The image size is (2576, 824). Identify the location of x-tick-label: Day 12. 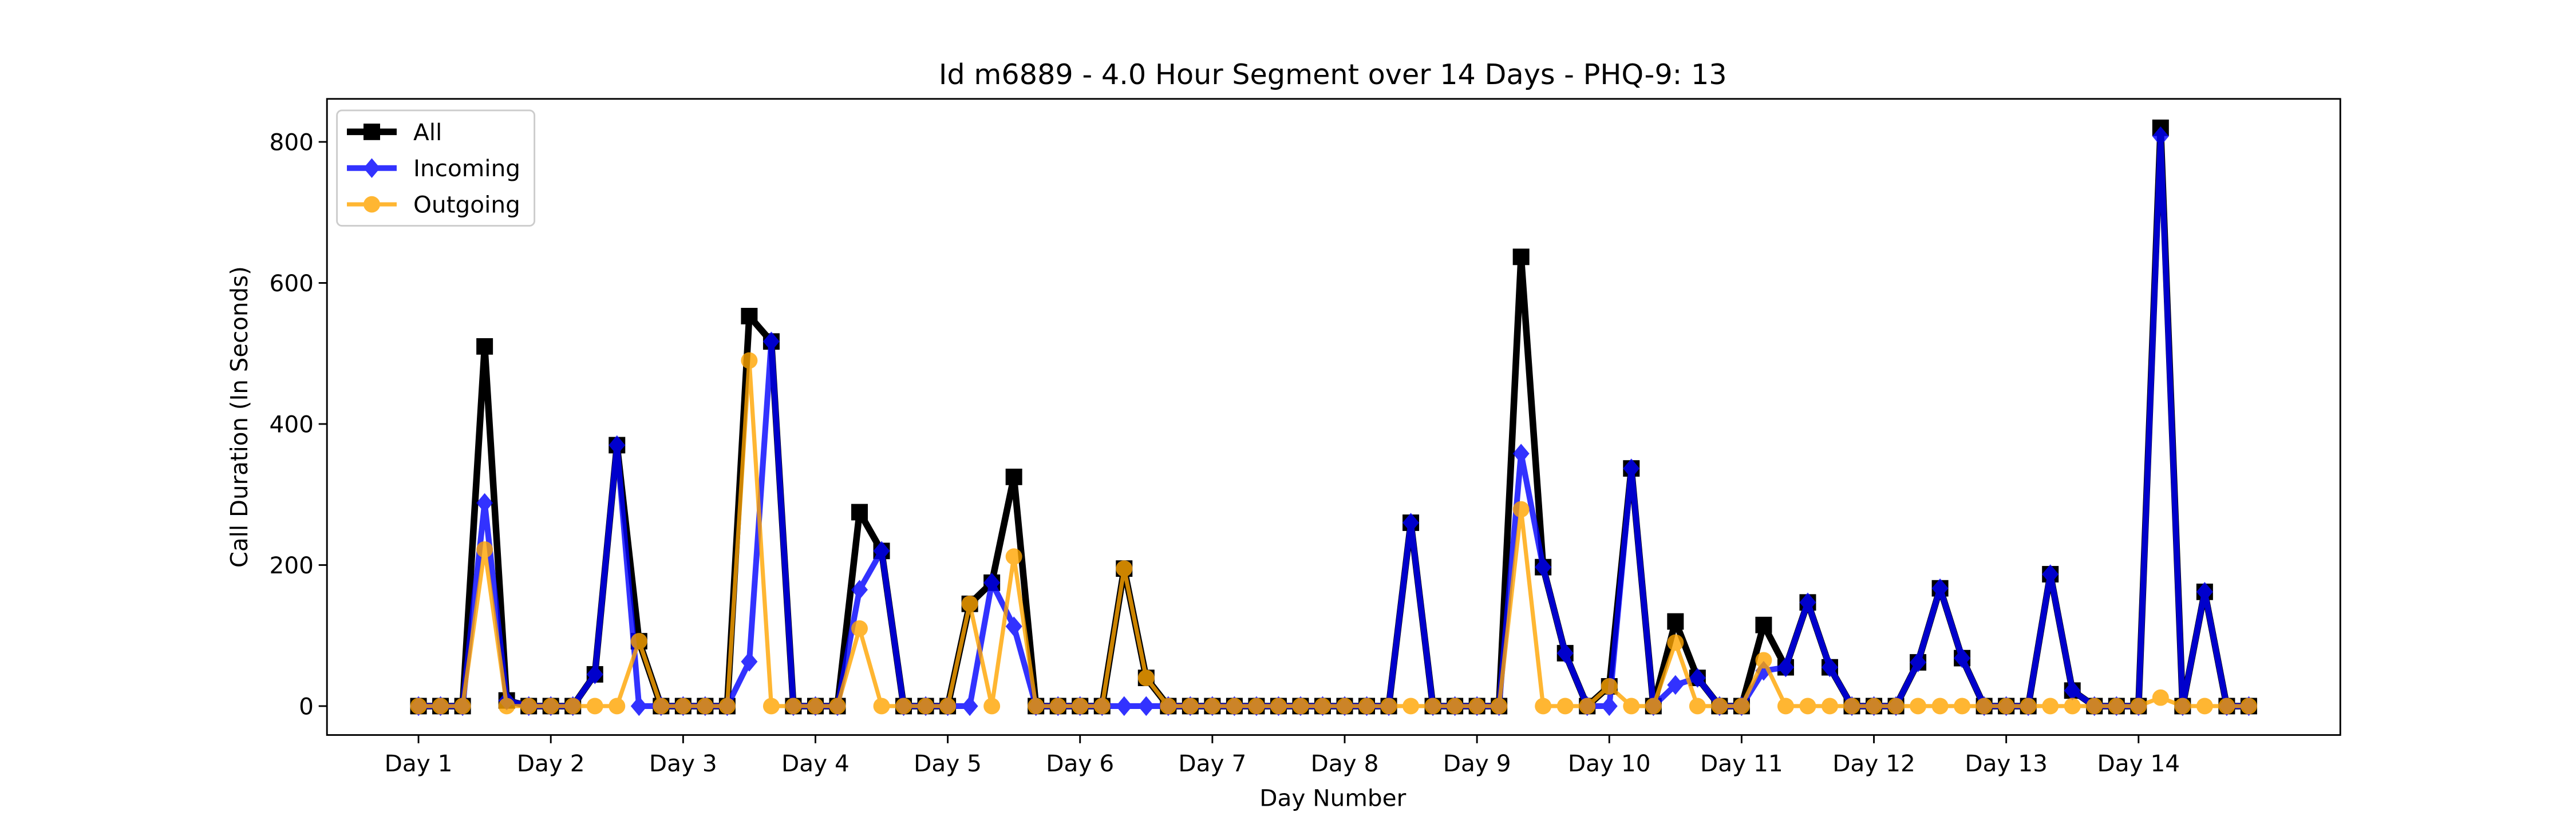
(1873, 763).